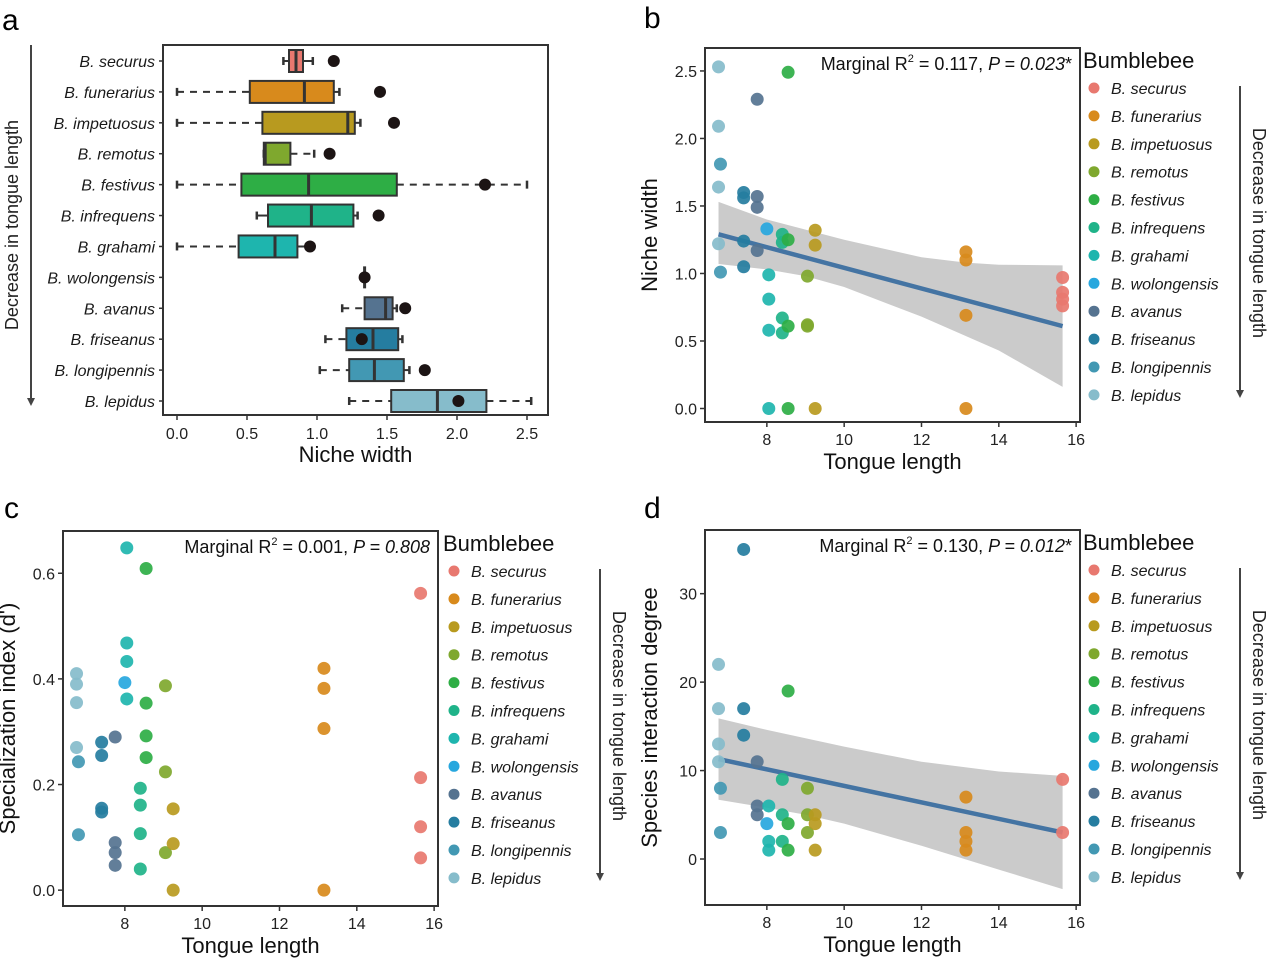  What do you see at coordinates (1161, 368) in the screenshot?
I see `legend-label: B. longipennis` at bounding box center [1161, 368].